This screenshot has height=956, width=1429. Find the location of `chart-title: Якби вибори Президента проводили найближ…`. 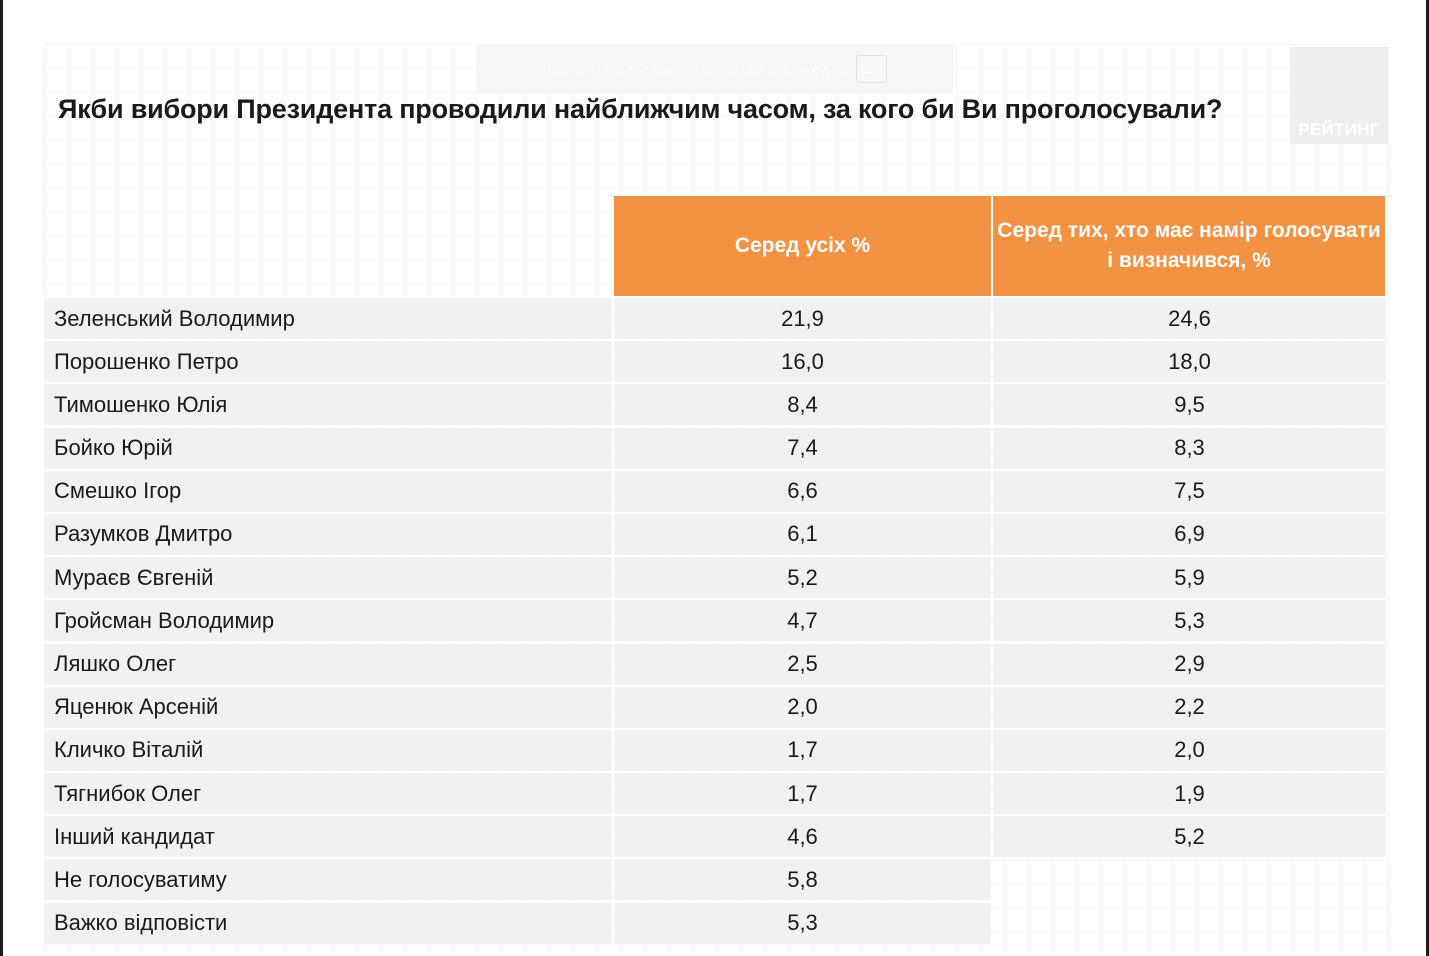

chart-title: Якби вибори Президента проводили найближ… is located at coordinates (640, 109).